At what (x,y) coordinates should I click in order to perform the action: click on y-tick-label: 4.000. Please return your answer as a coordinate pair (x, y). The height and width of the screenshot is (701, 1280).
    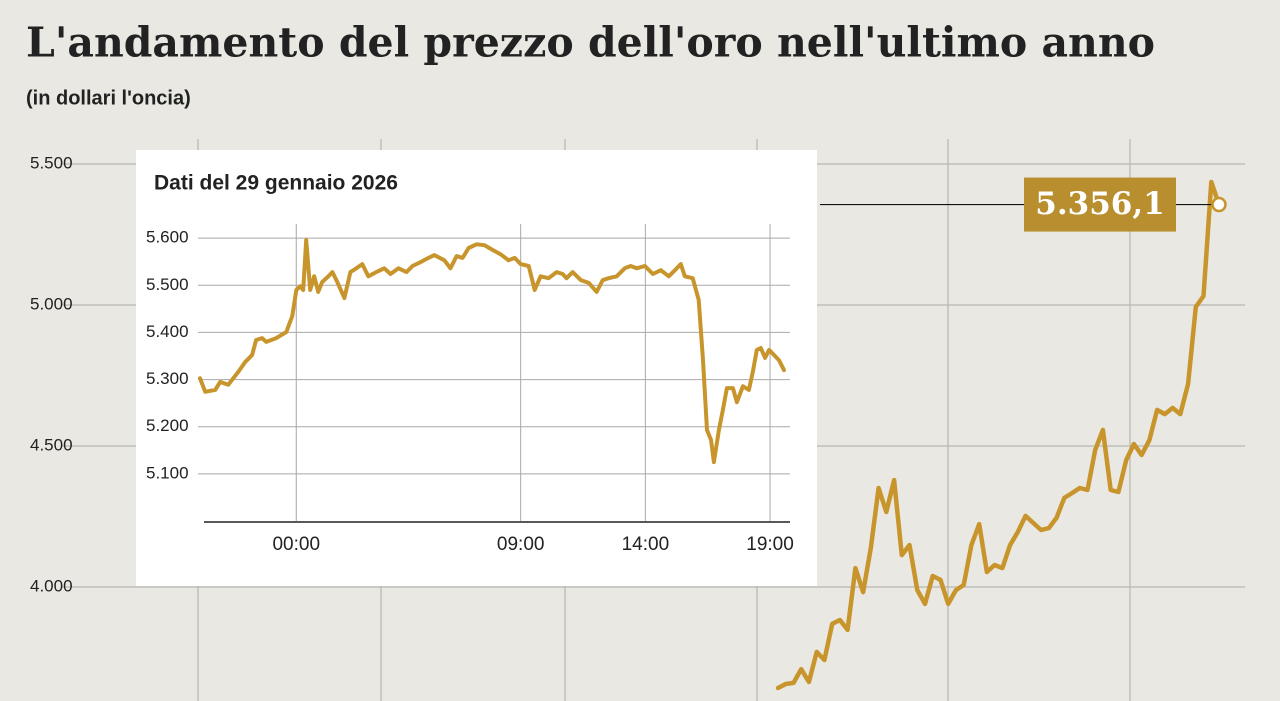
    Looking at the image, I should click on (51, 585).